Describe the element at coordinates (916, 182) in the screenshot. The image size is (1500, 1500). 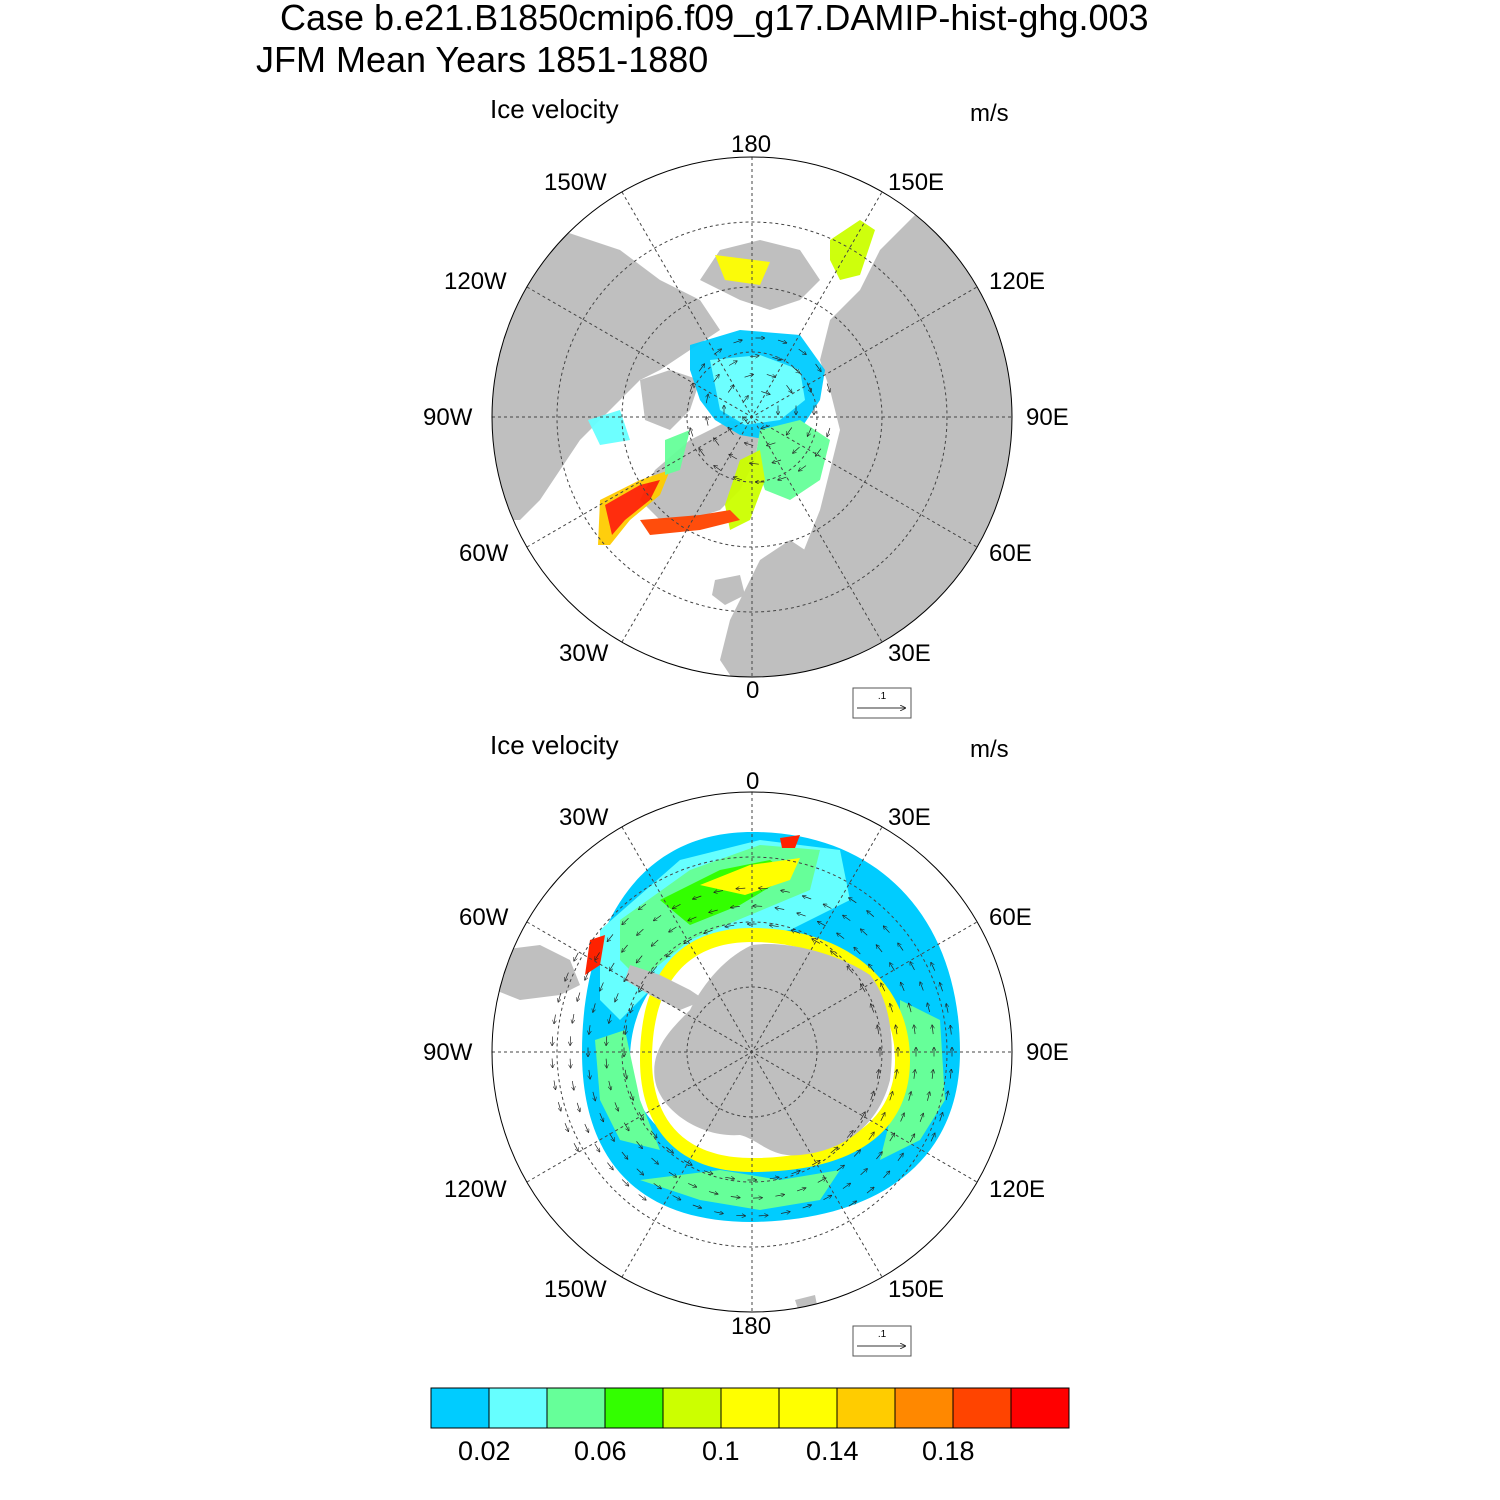
I see `north-lon-label-150e: 150E` at that location.